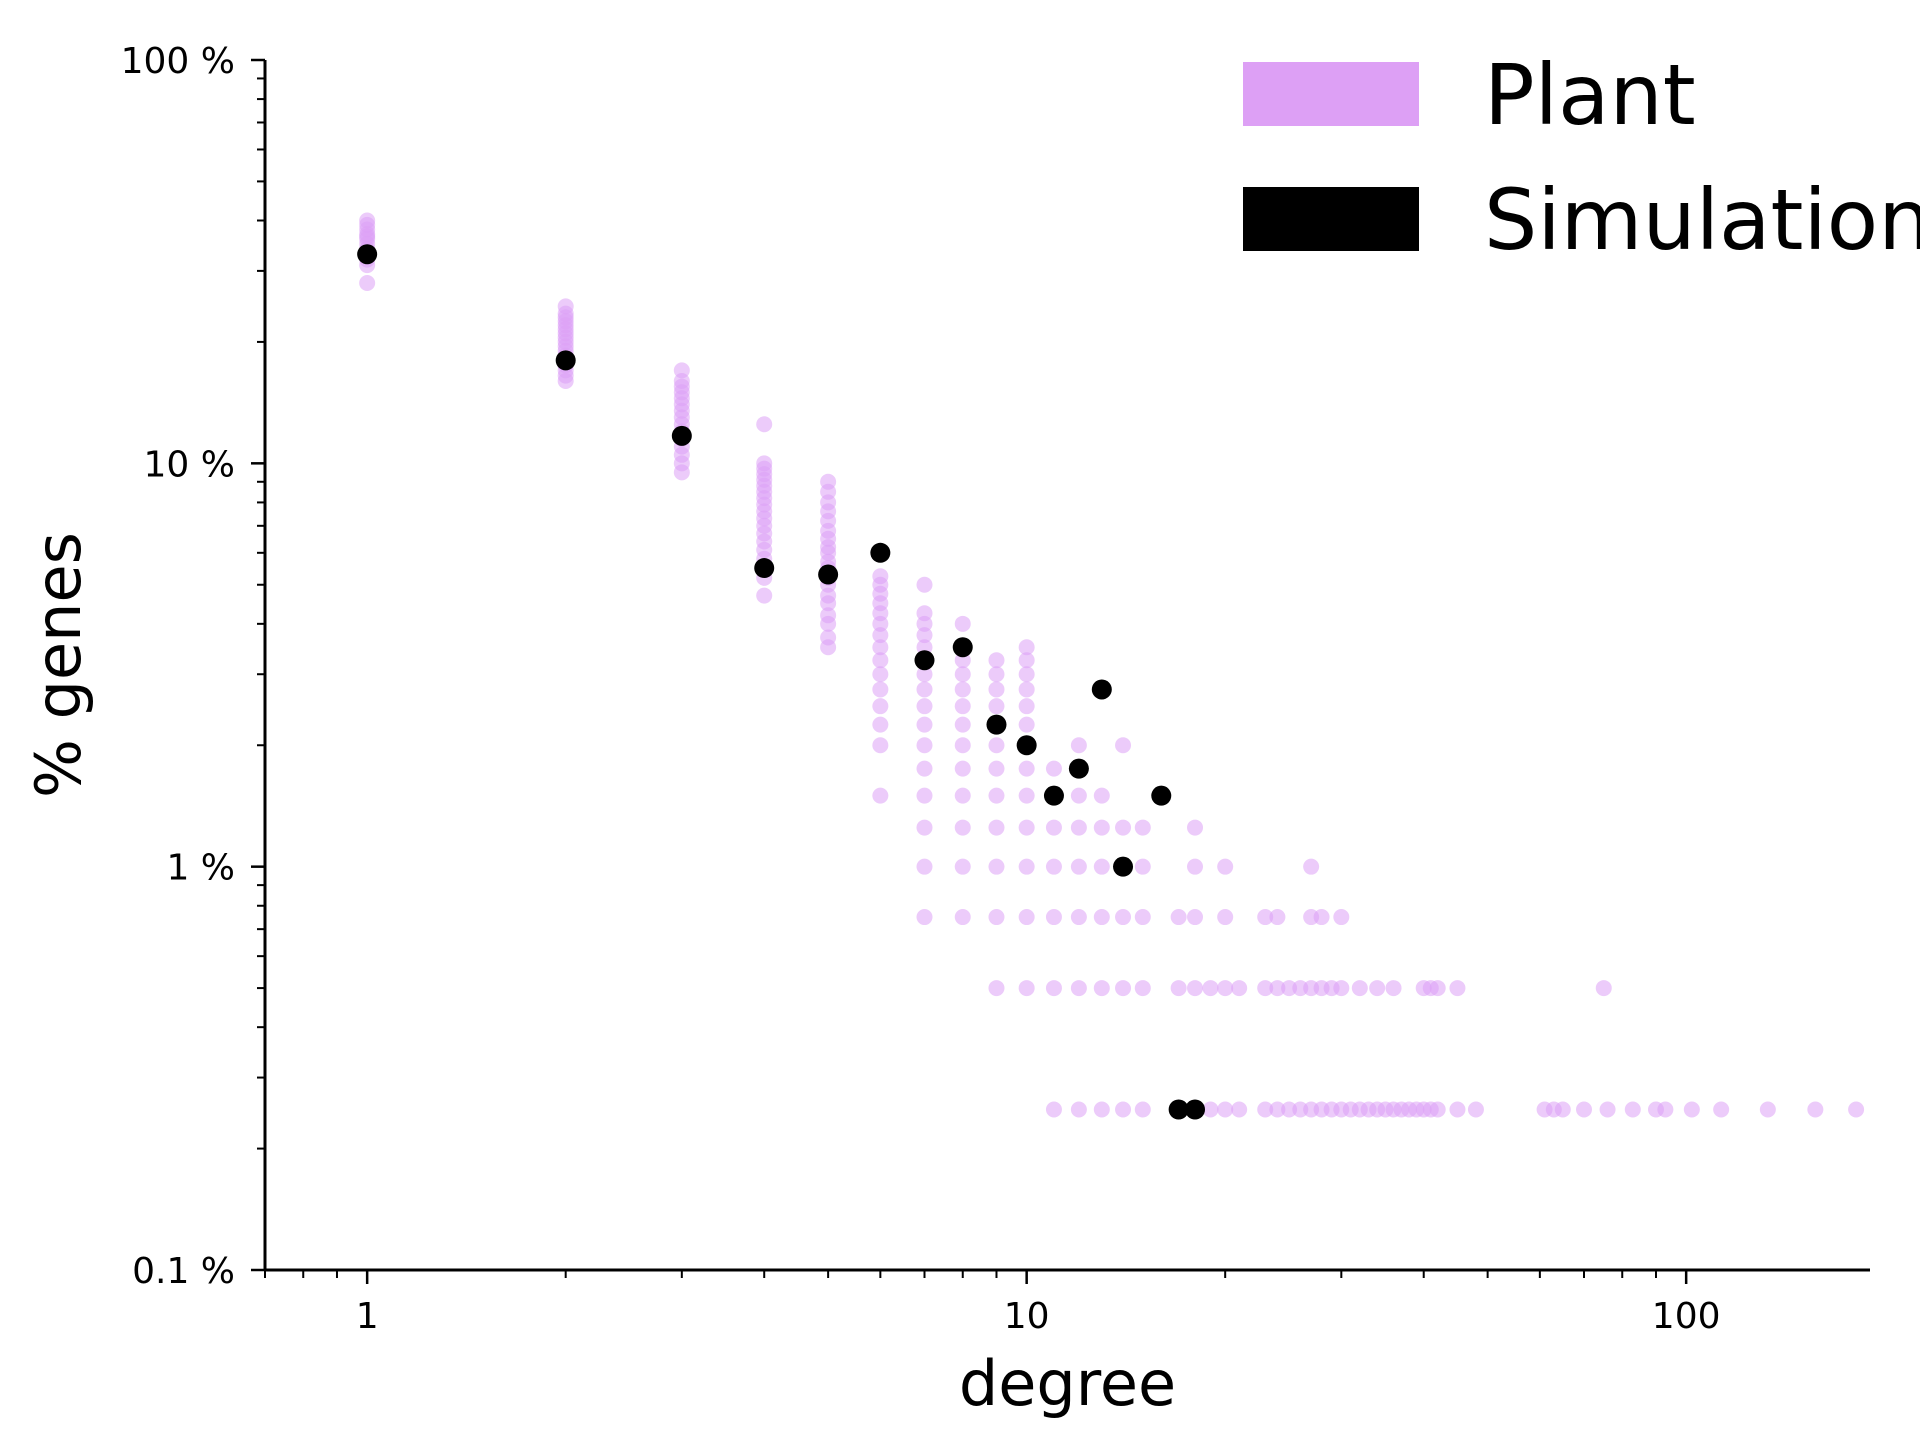  What do you see at coordinates (1027, 1316) in the screenshot?
I see `x-tick-label: 10` at bounding box center [1027, 1316].